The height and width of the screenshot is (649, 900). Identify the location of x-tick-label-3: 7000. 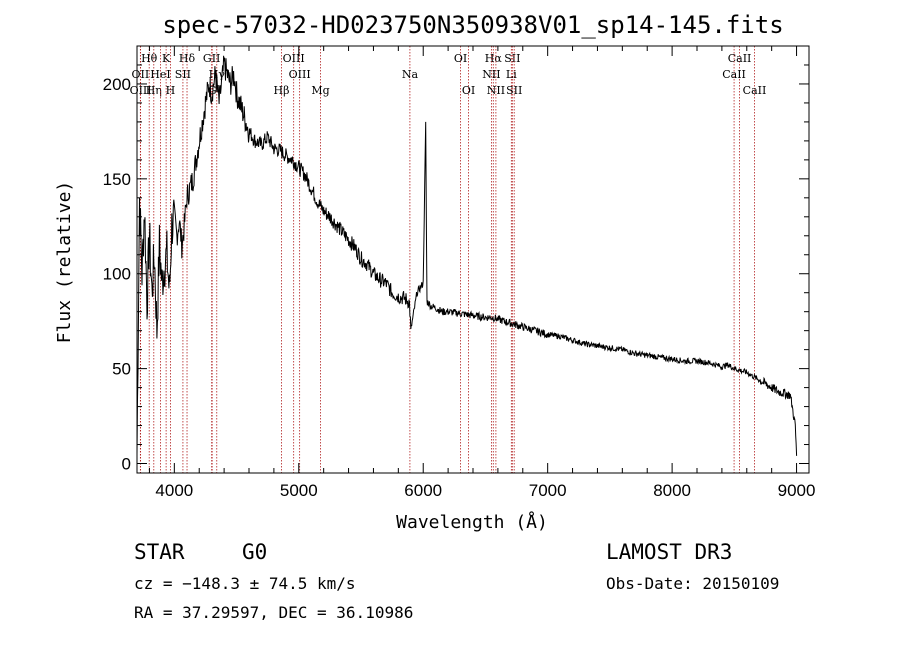
(548, 490).